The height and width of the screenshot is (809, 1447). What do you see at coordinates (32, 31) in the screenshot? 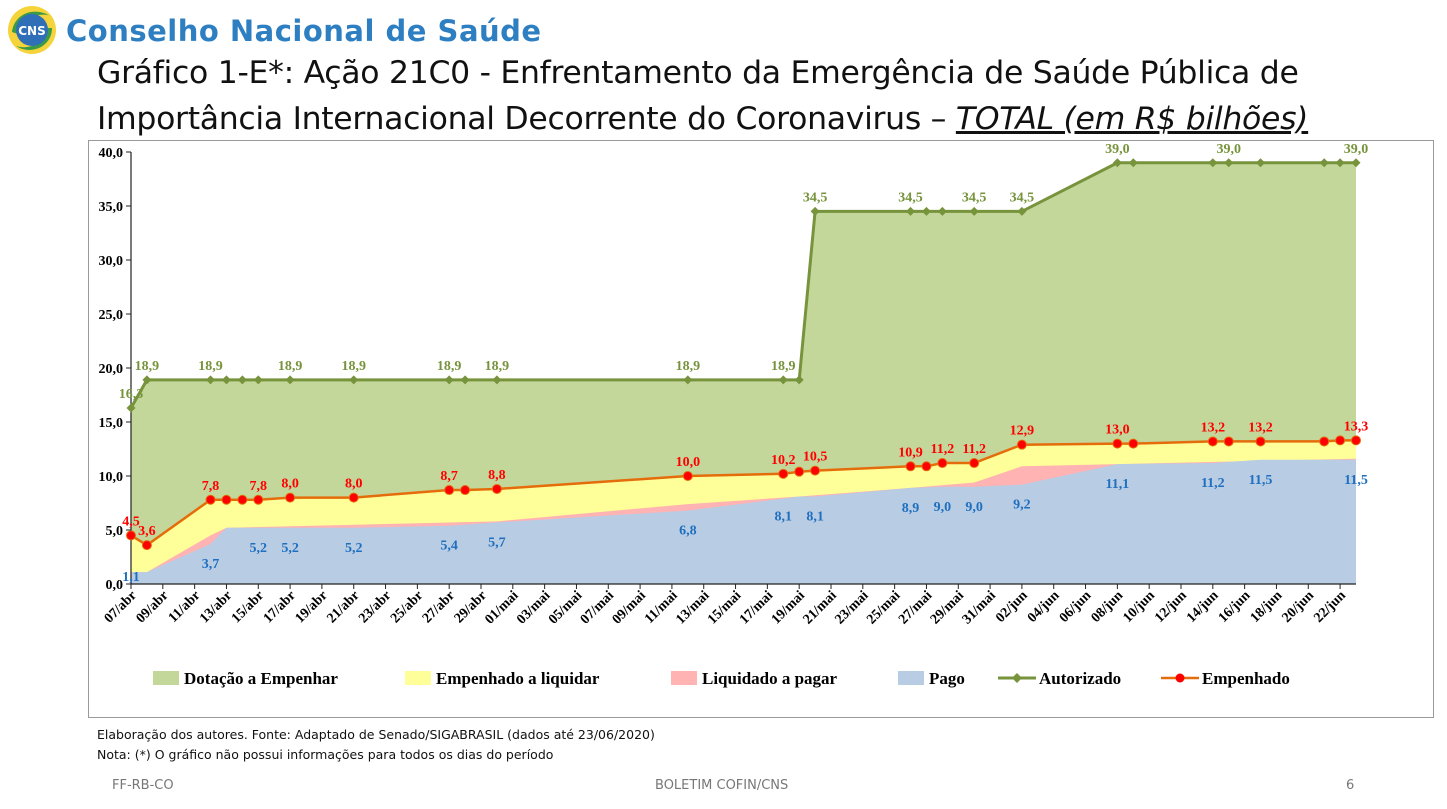
I see `logo-text: CNS` at bounding box center [32, 31].